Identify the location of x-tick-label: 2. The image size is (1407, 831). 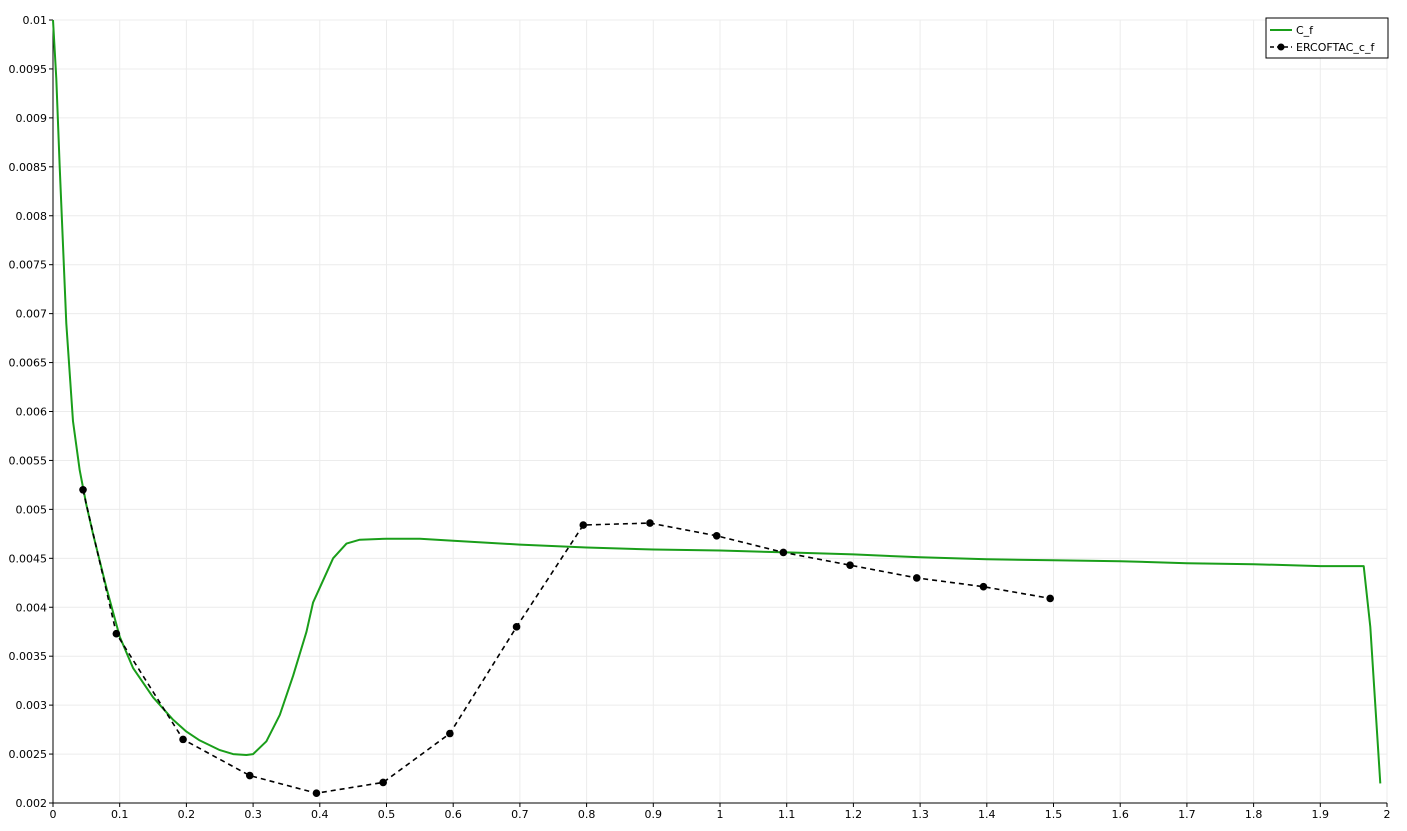
(1387, 814).